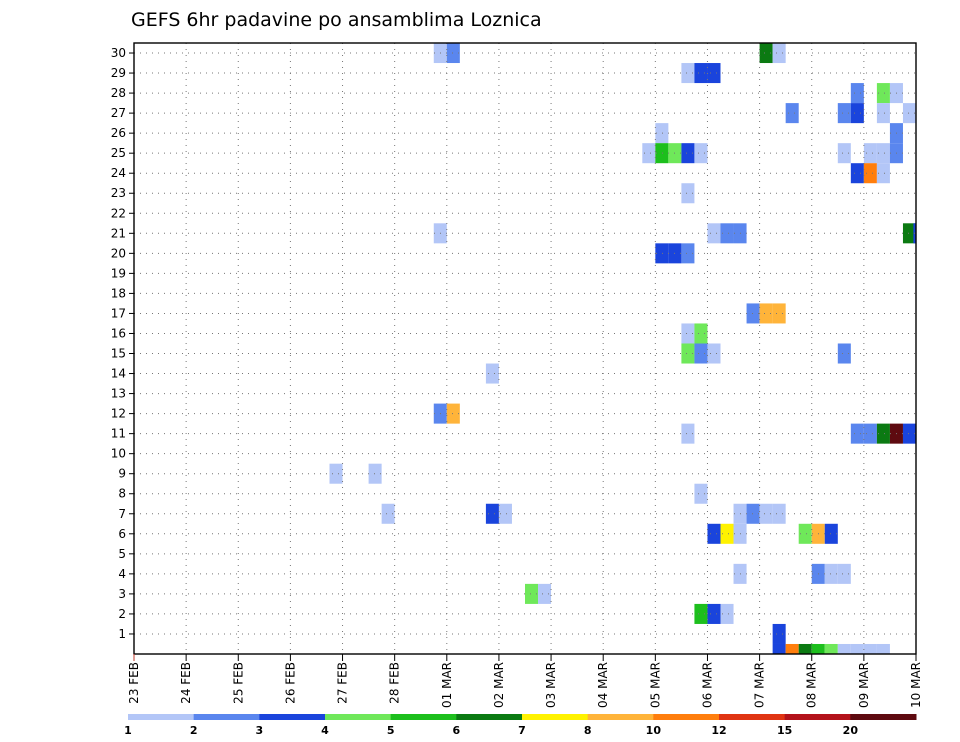 The height and width of the screenshot is (742, 960). What do you see at coordinates (122, 514) in the screenshot?
I see `y-tick-label: 7` at bounding box center [122, 514].